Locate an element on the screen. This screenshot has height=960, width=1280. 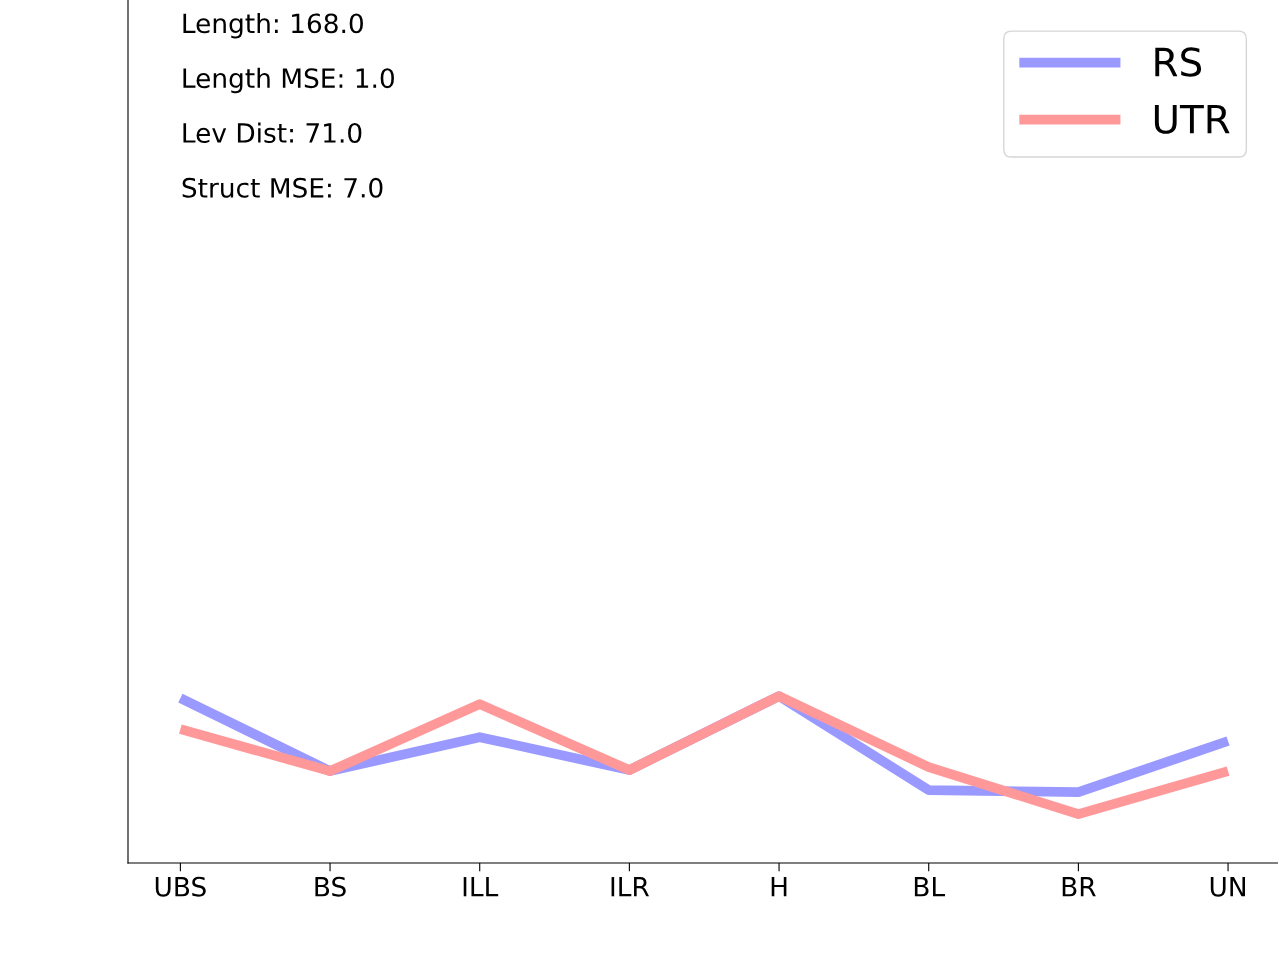
x-tick-label: BR is located at coordinates (1079, 887).